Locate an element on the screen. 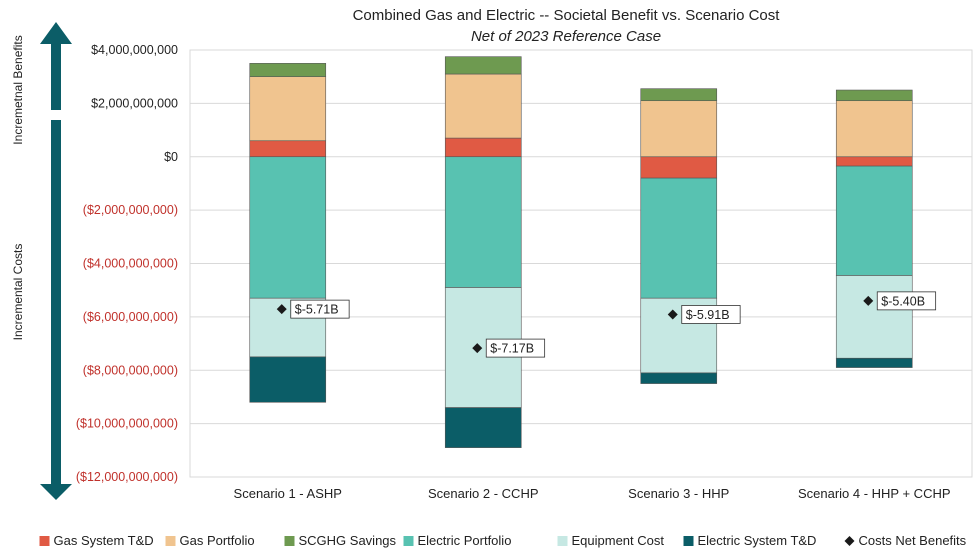 This screenshot has height=555, width=978. legend-swatch-equipment-cost is located at coordinates (562, 541).